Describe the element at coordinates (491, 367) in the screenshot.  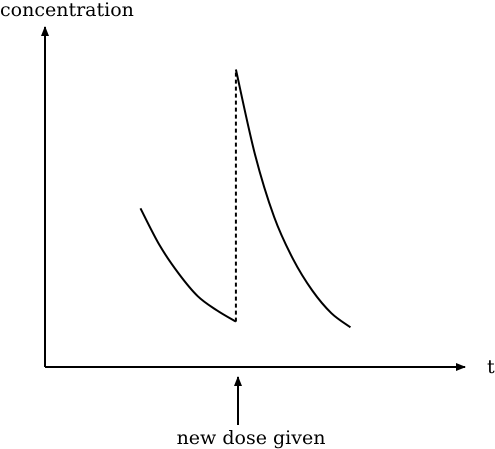
I see `x-axis-label: t` at that location.